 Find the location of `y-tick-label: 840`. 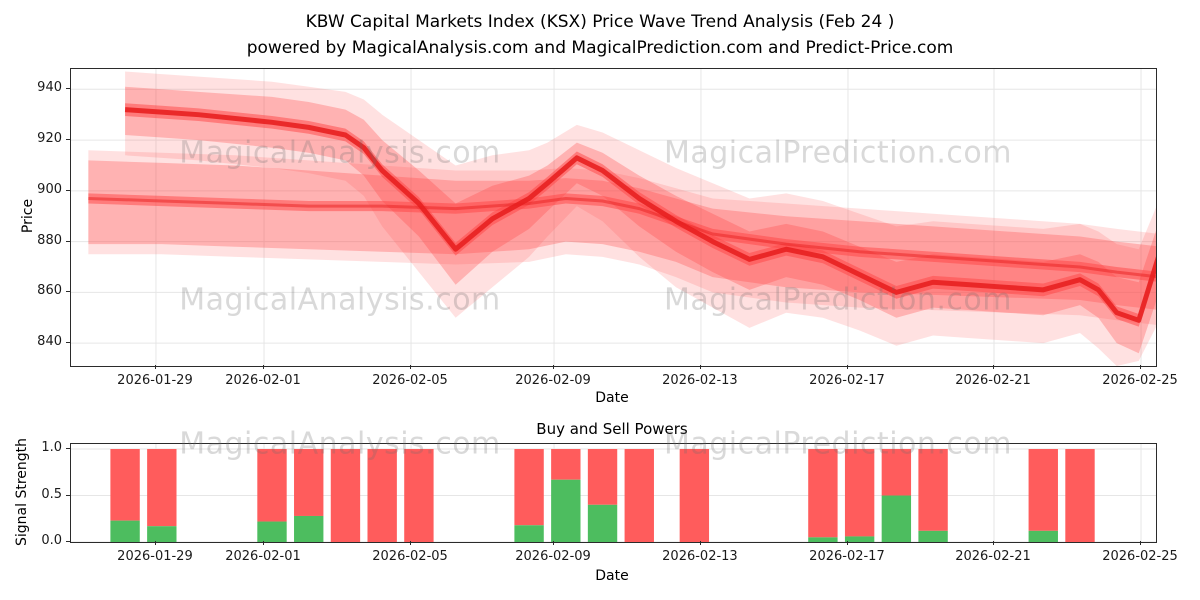

y-tick-label: 840 is located at coordinates (49, 342).